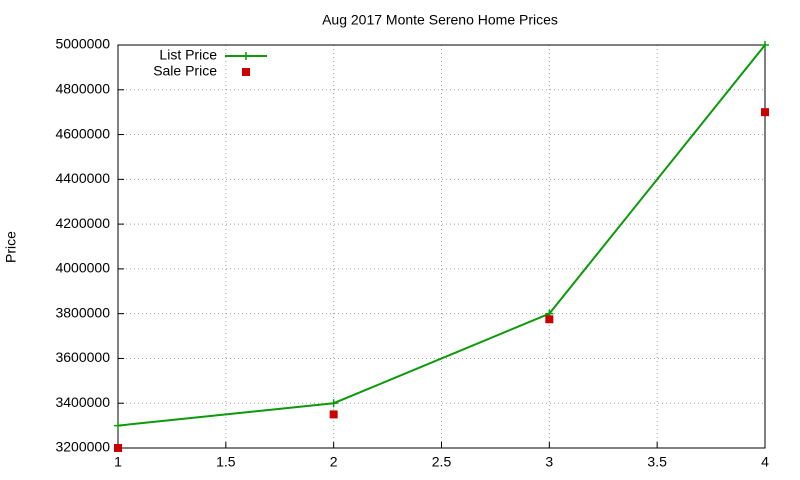 This screenshot has height=480, width=800. Describe the element at coordinates (11, 247) in the screenshot. I see `y-axis-label: Price` at that location.